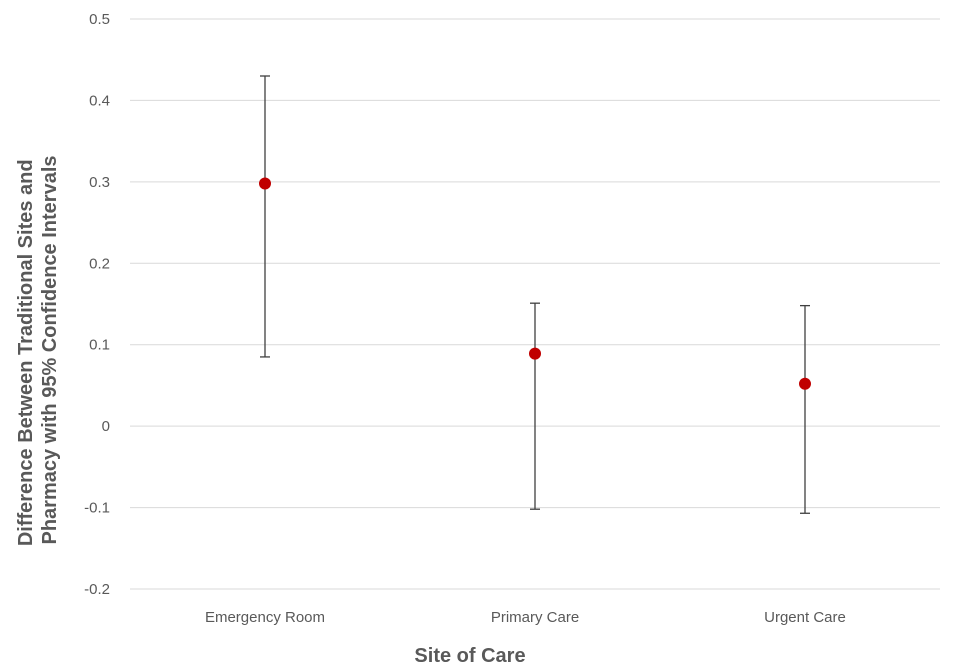 This screenshot has height=671, width=959. I want to click on x-tick-label: Primary Care, so click(535, 617).